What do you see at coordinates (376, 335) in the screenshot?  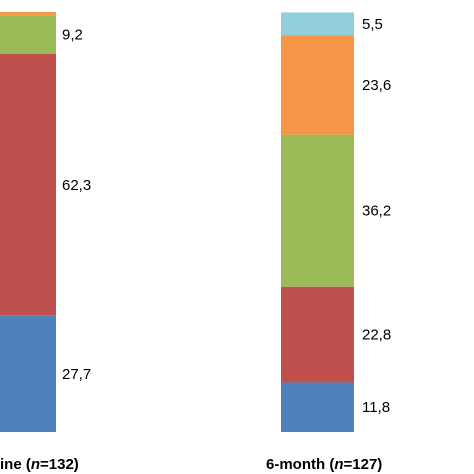 I see `value-label-6-month-2: 22,8` at bounding box center [376, 335].